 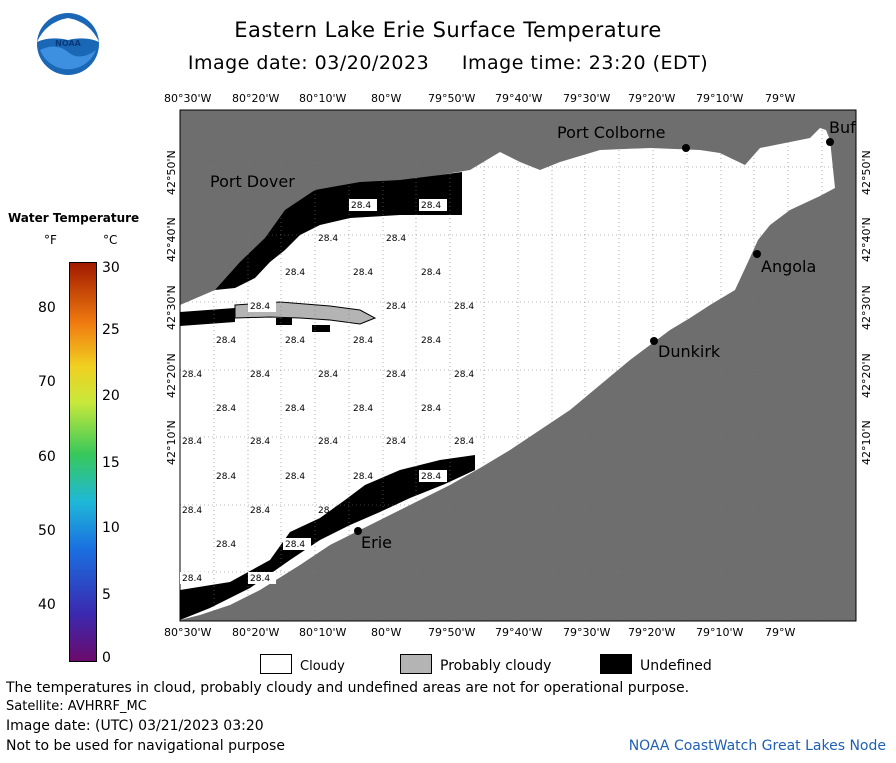 I want to click on scale-tick-f: 70, so click(x=47, y=382).